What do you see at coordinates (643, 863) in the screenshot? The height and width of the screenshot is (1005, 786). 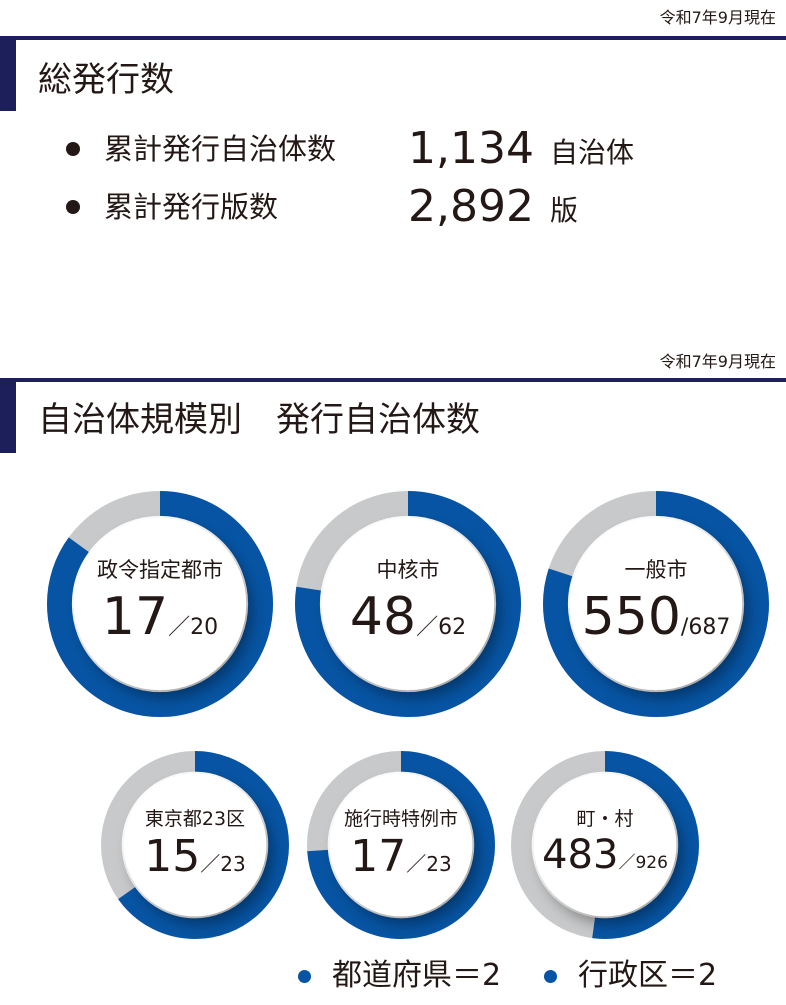 I see `donut-total-number: ／926` at bounding box center [643, 863].